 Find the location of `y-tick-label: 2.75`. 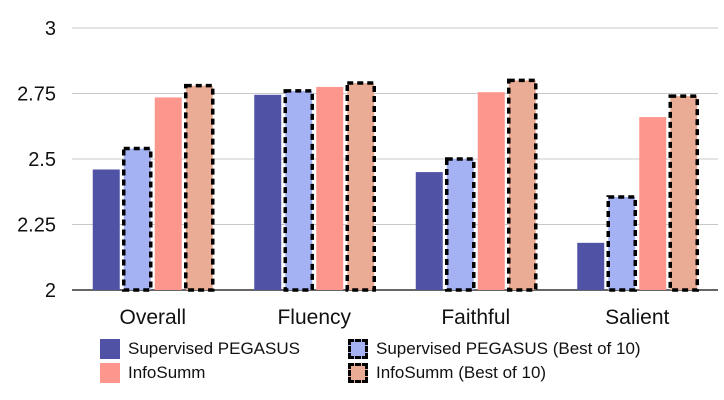

y-tick-label: 2.75 is located at coordinates (36, 95).